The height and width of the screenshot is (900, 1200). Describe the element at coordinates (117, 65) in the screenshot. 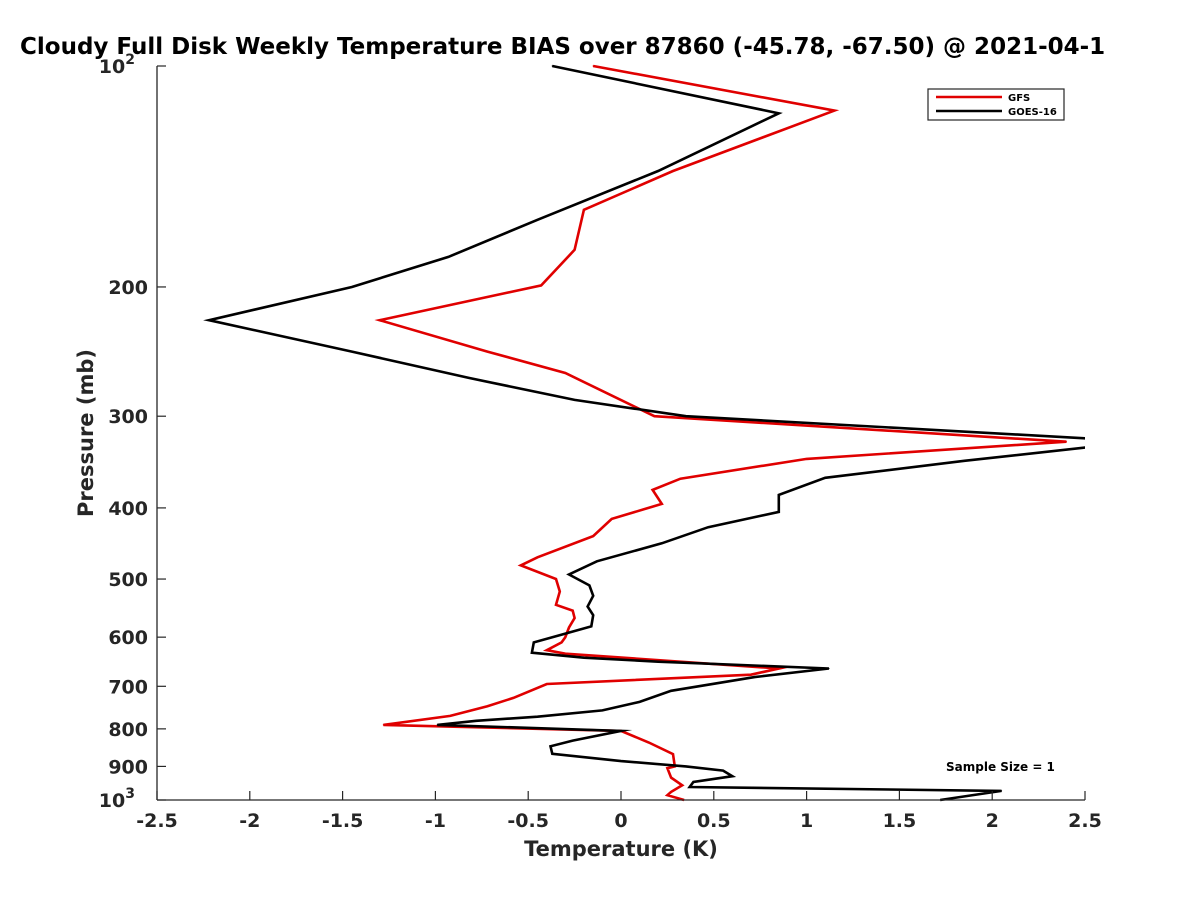

I see `y-tick-label: 10²` at that location.